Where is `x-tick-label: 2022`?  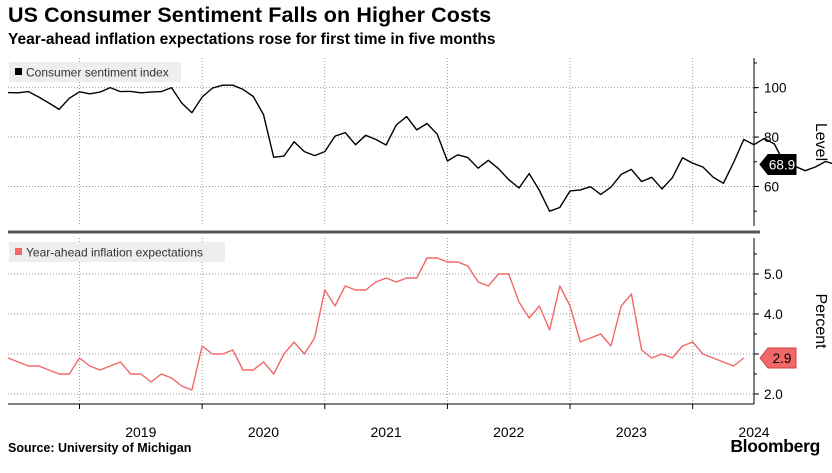 x-tick-label: 2022 is located at coordinates (508, 432).